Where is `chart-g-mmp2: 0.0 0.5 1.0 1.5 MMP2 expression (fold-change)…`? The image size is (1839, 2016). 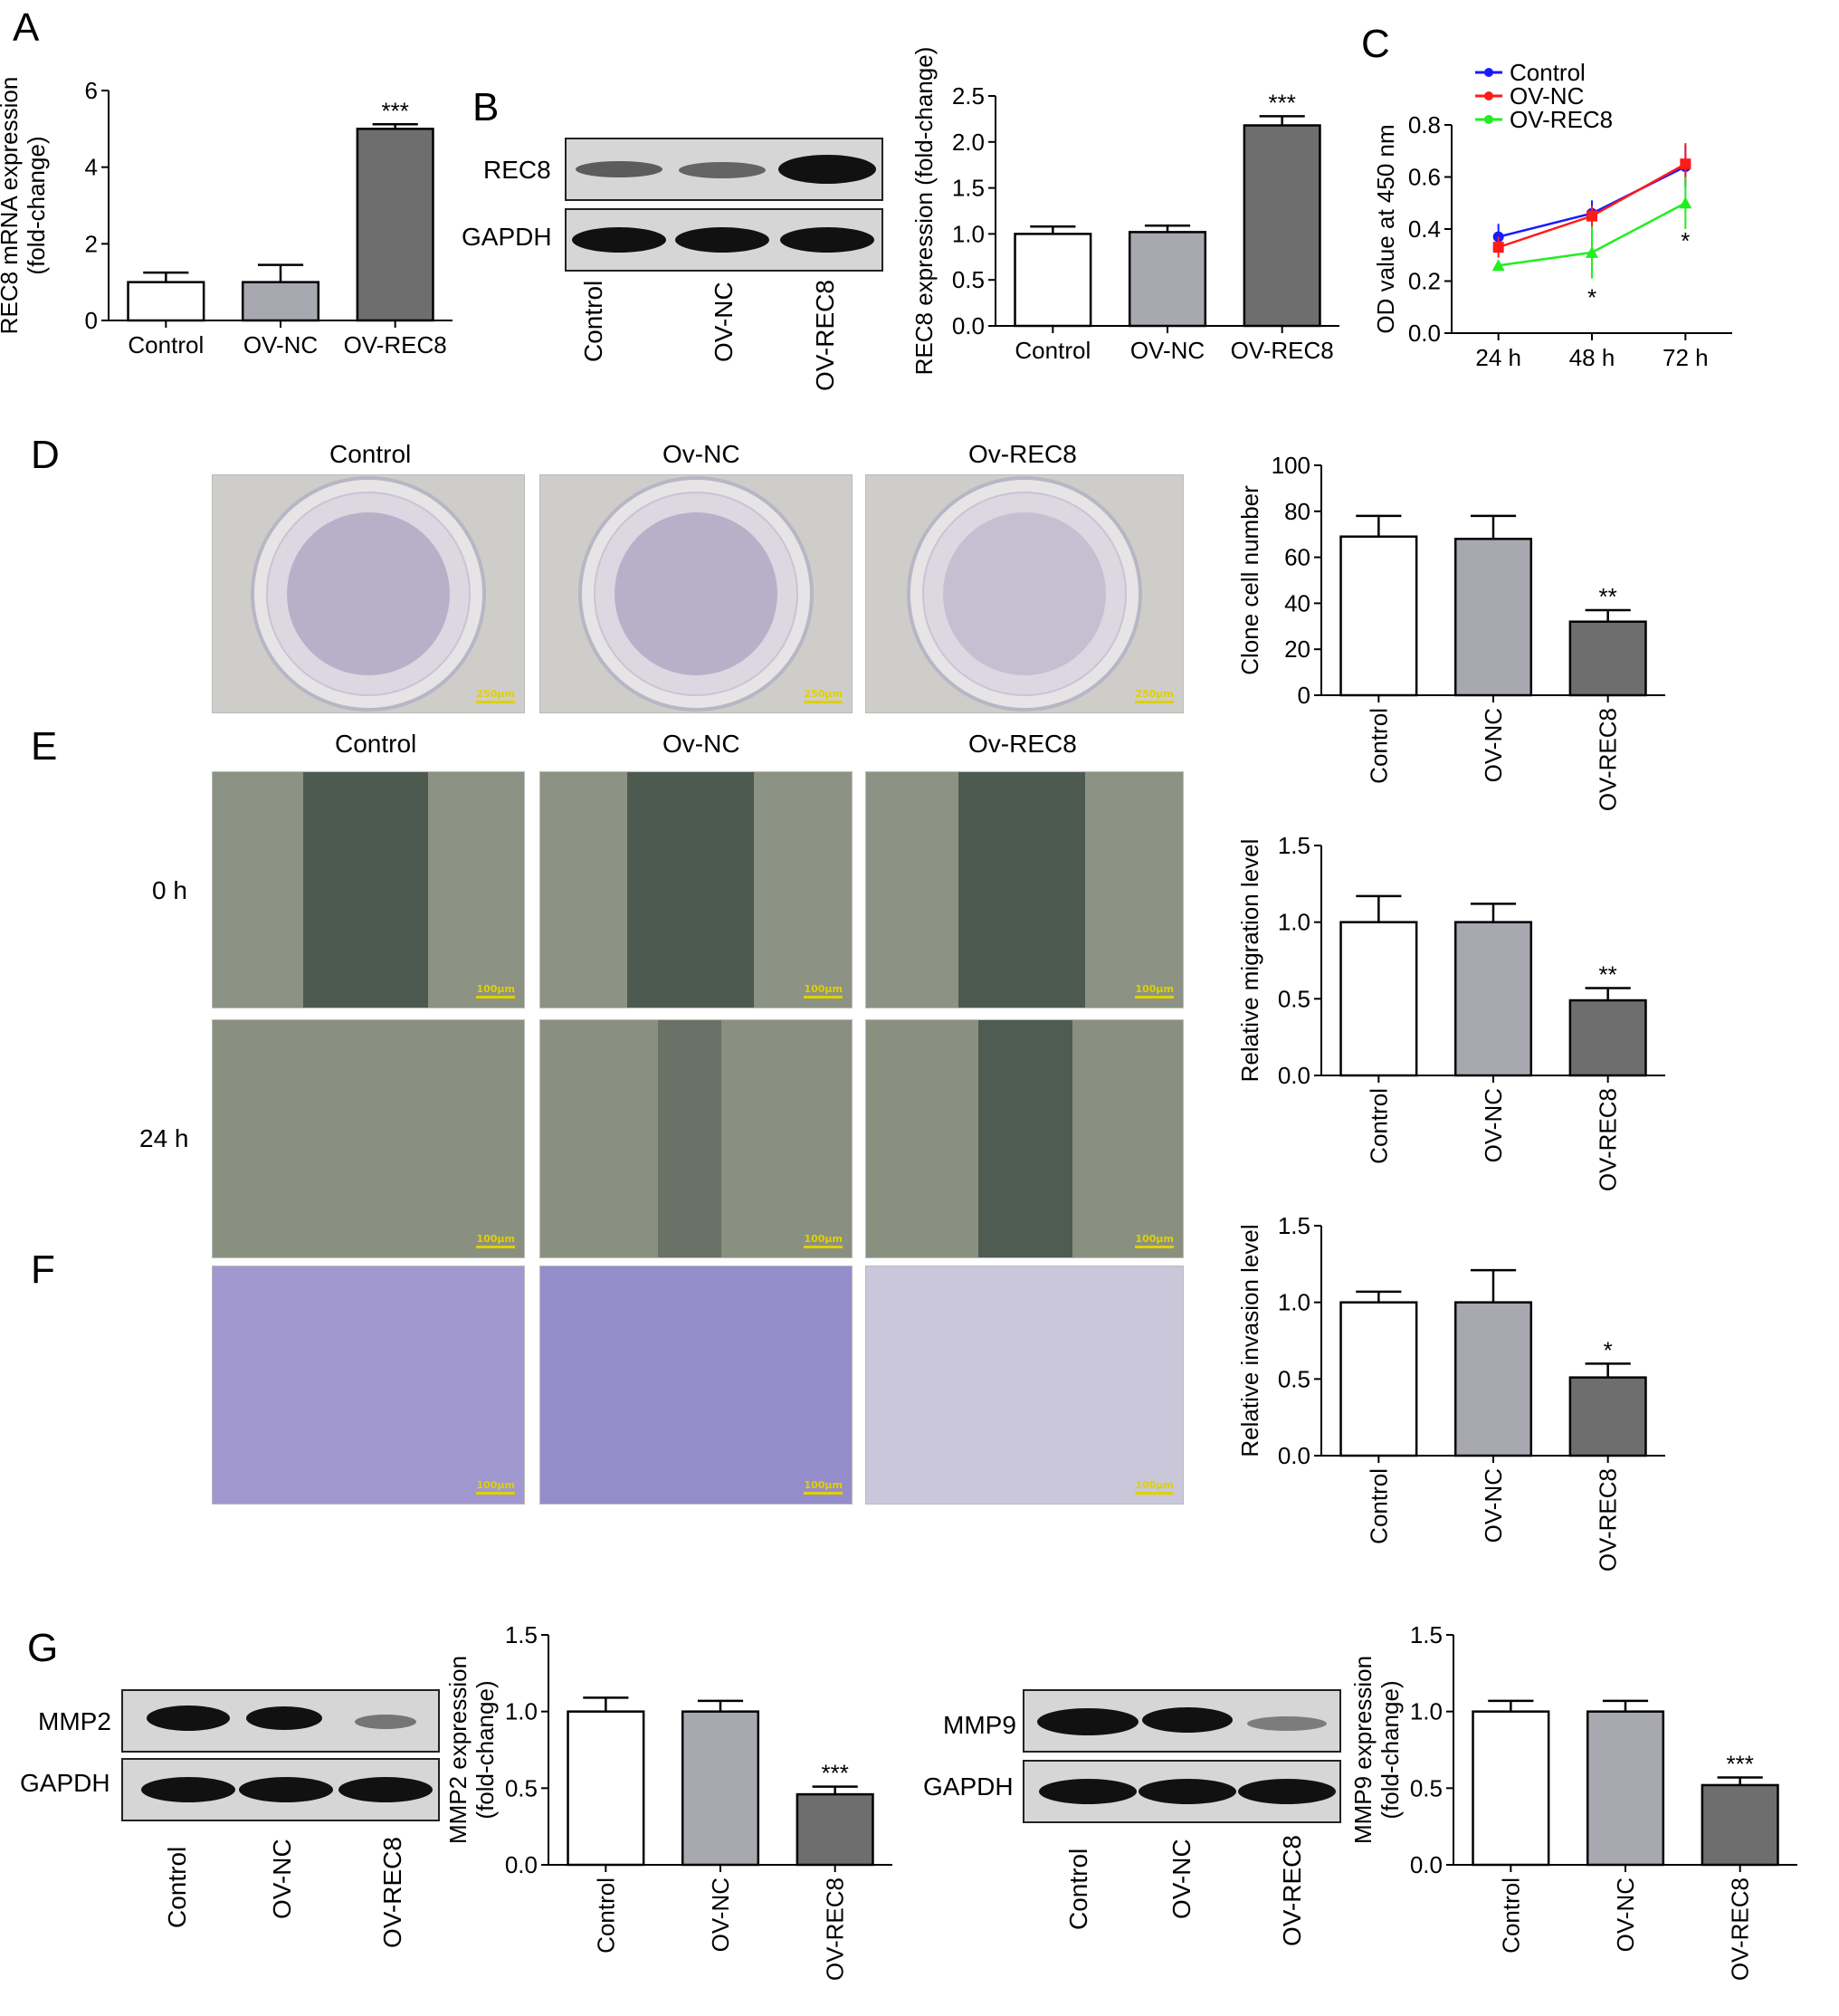 chart-g-mmp2: 0.0 0.5 1.0 1.5 MMP2 expression (fold-change)… is located at coordinates (668, 1801).